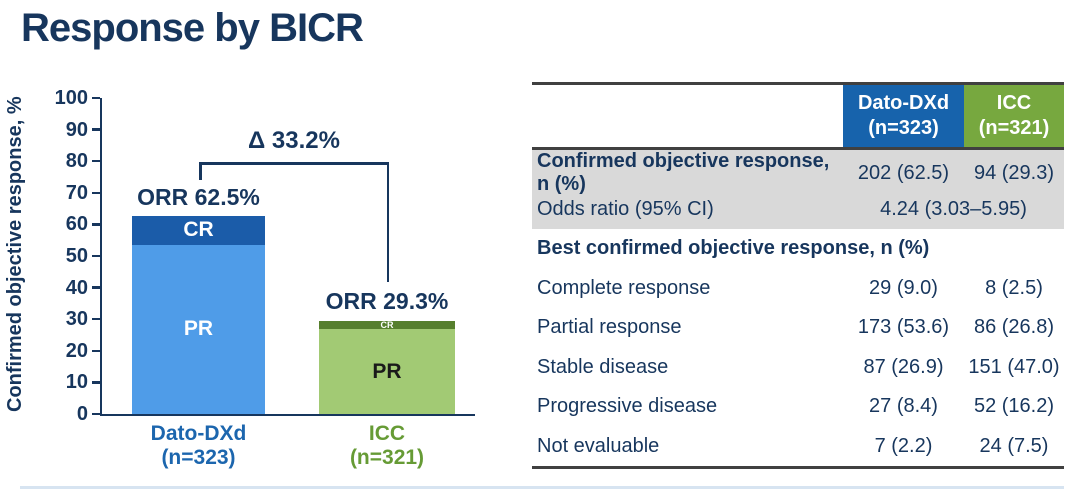  Describe the element at coordinates (798, 368) in the screenshot. I see `table-row: Stable disease 87 (26.9) 151 (47.0)` at that location.